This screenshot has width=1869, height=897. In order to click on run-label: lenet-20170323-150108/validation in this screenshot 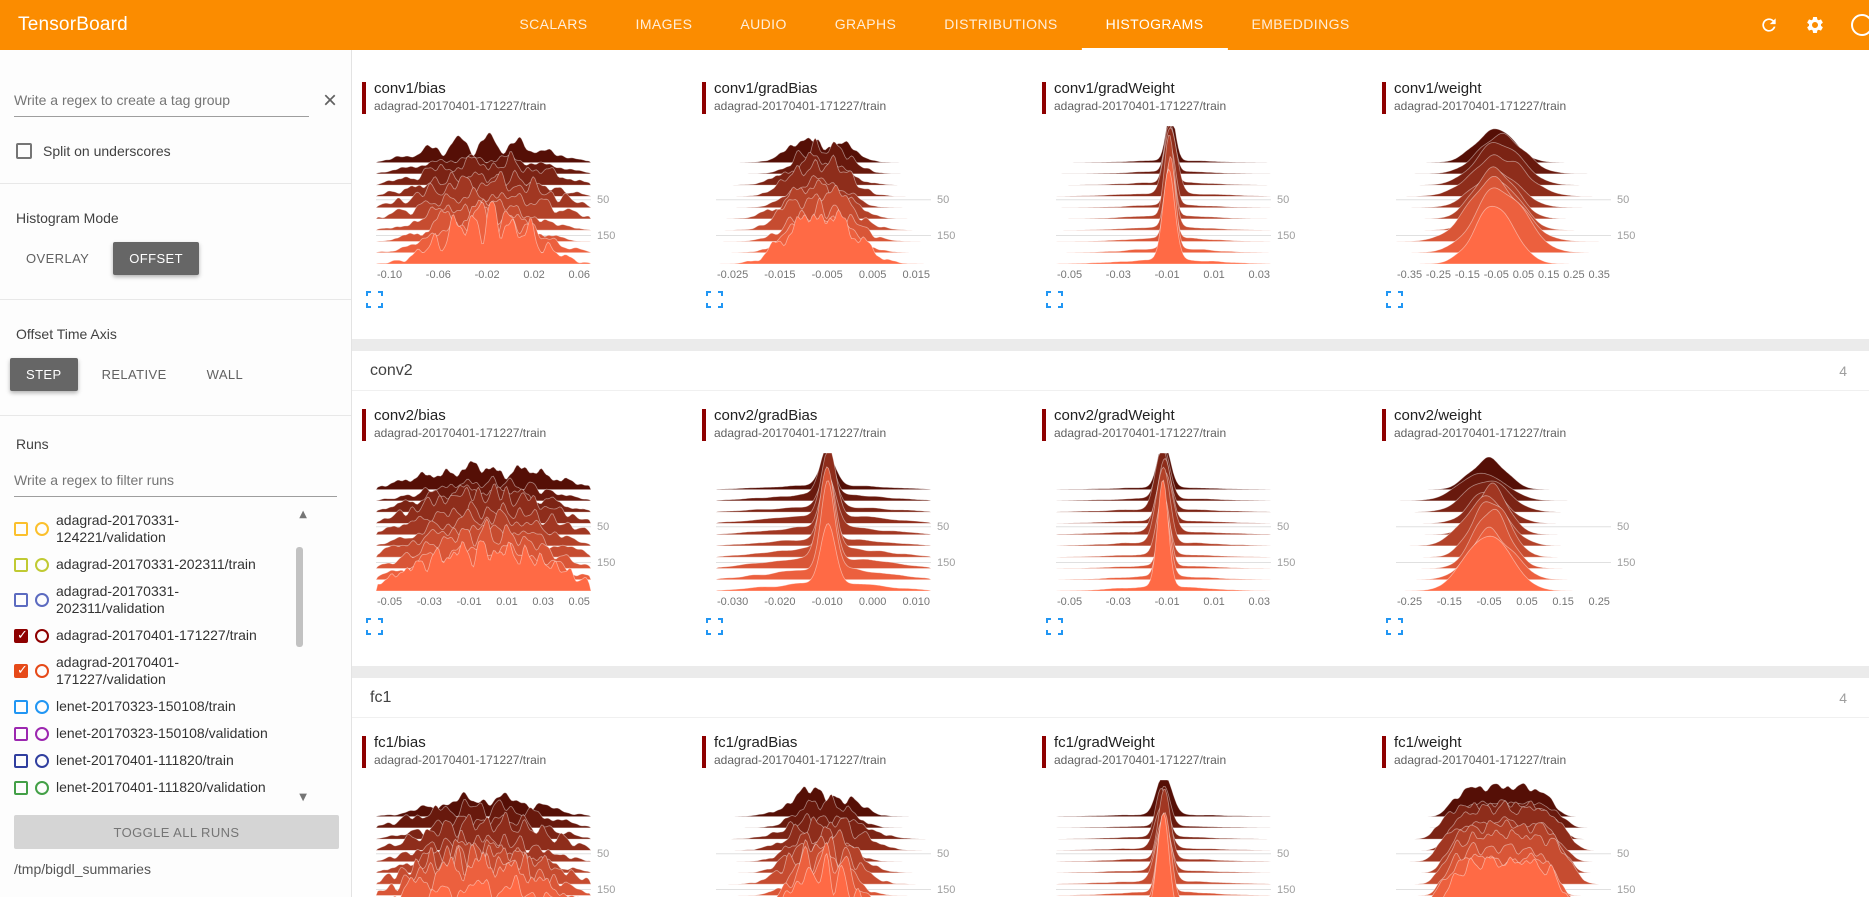, I will do `click(162, 733)`.